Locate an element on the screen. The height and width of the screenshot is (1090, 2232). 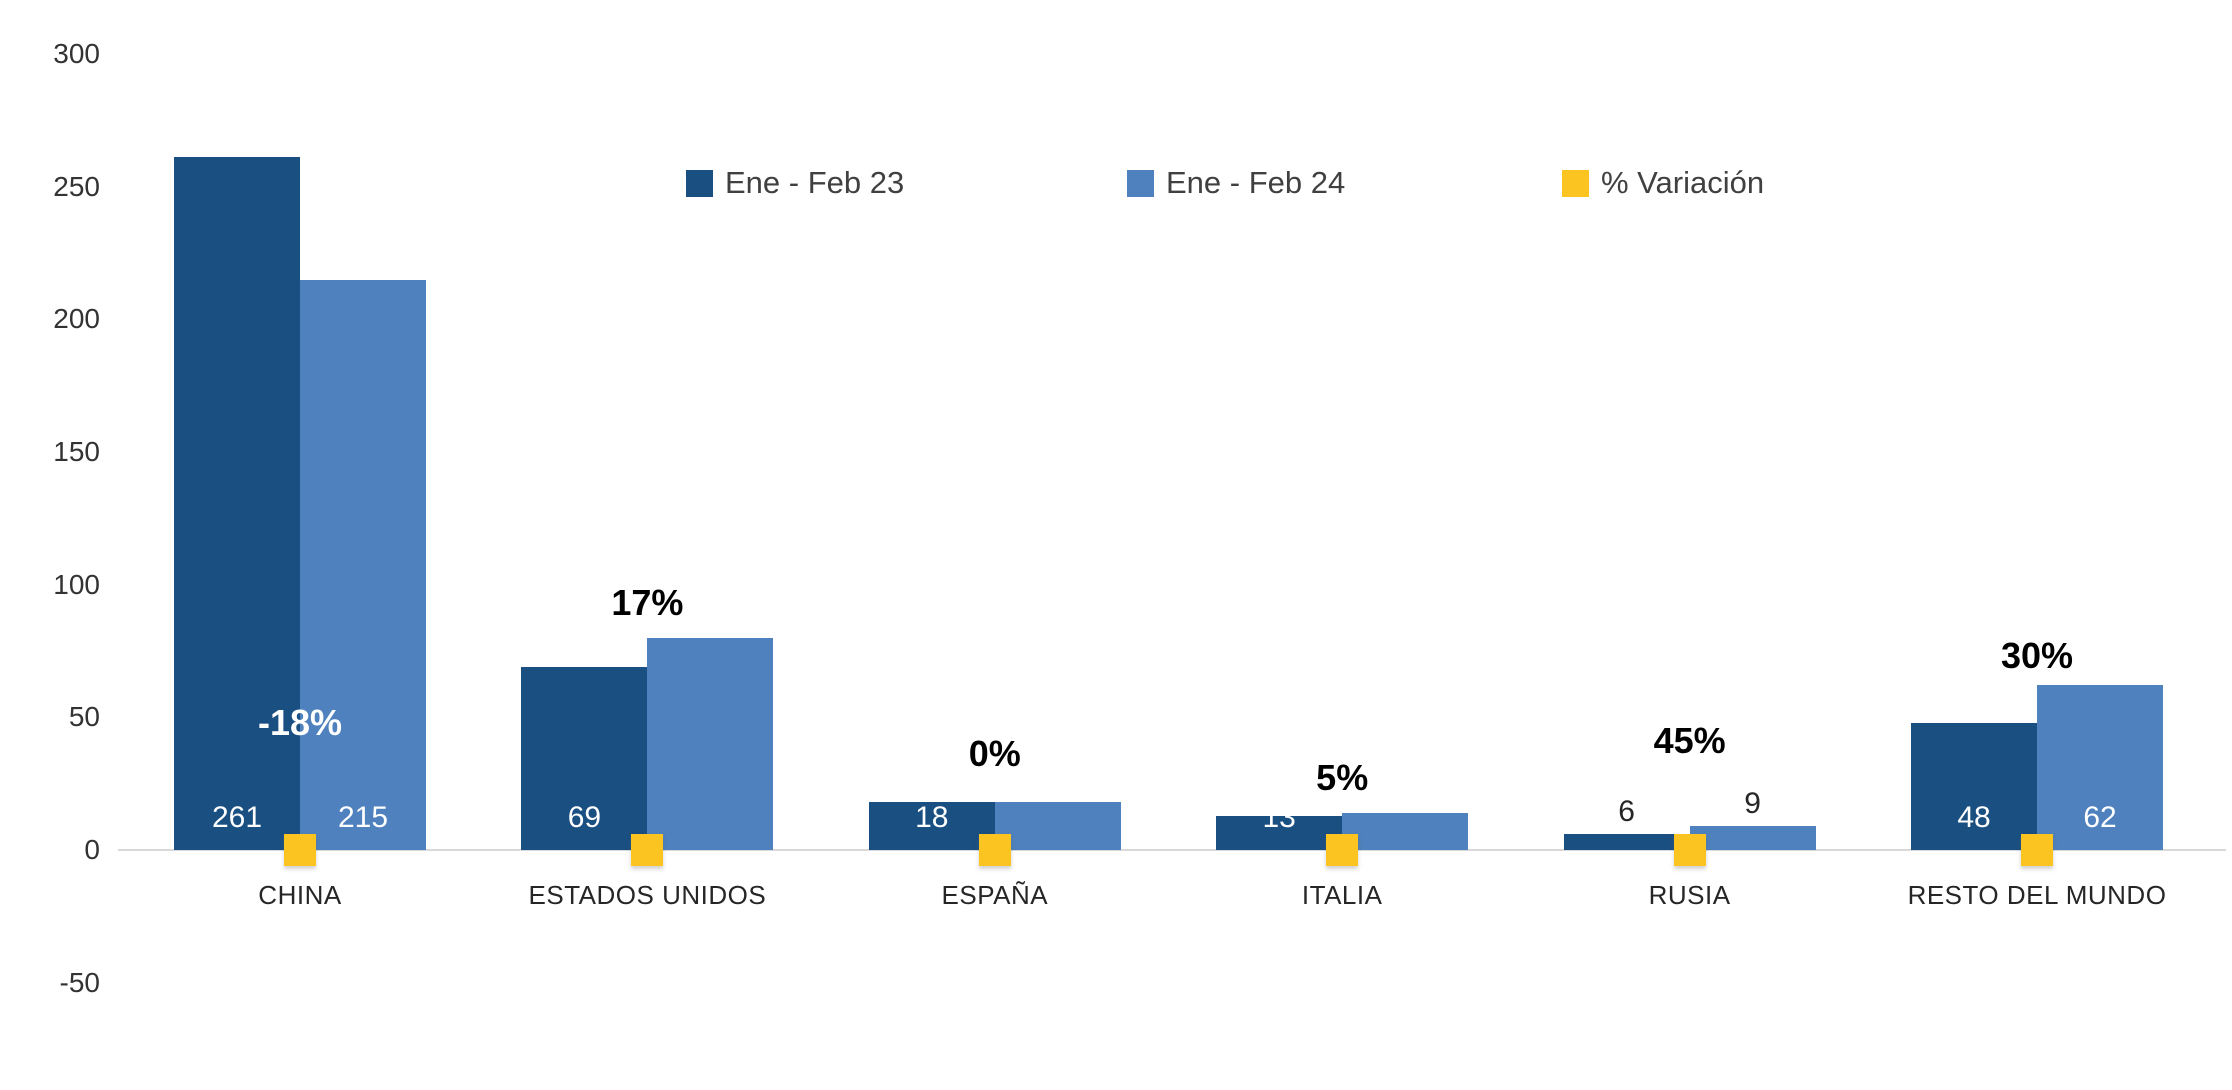
legend-item: % Variación is located at coordinates (1663, 183).